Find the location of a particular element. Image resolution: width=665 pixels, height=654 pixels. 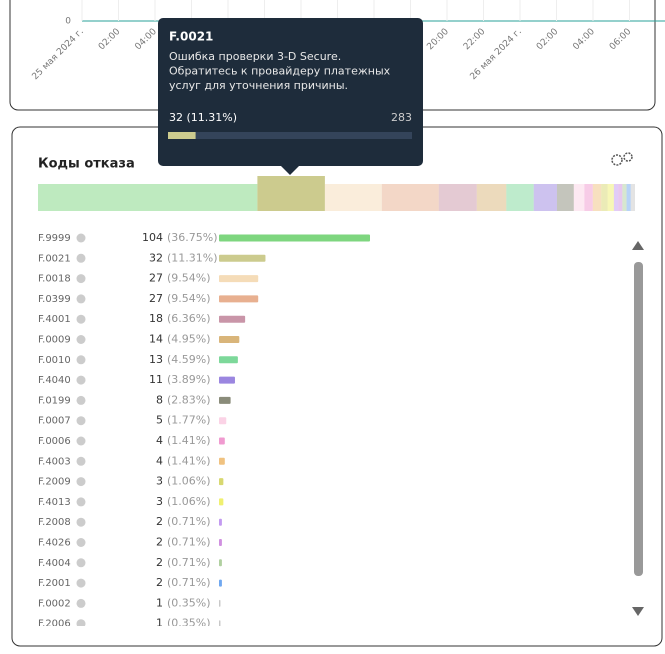

share-label: (1.77%) is located at coordinates (189, 420).